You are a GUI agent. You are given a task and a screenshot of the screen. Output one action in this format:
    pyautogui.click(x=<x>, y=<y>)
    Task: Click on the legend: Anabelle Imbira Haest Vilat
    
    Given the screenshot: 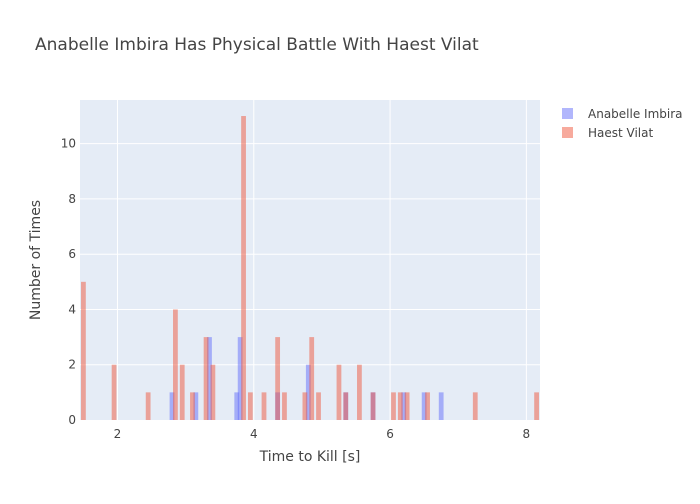 What is the action you would take?
    pyautogui.click(x=622, y=123)
    